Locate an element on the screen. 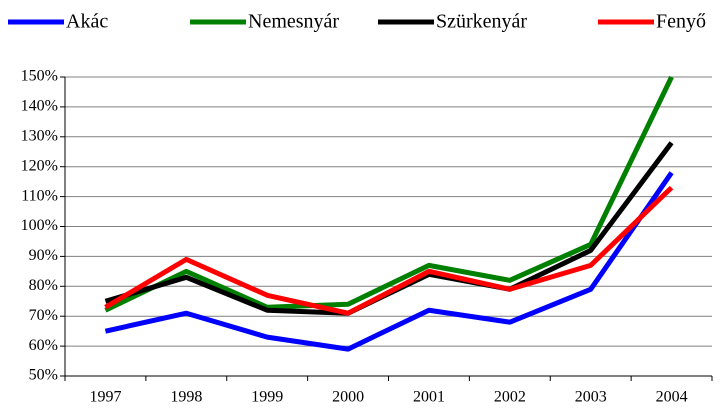 This screenshot has height=415, width=727. y-tick-label: 70% is located at coordinates (43, 315).